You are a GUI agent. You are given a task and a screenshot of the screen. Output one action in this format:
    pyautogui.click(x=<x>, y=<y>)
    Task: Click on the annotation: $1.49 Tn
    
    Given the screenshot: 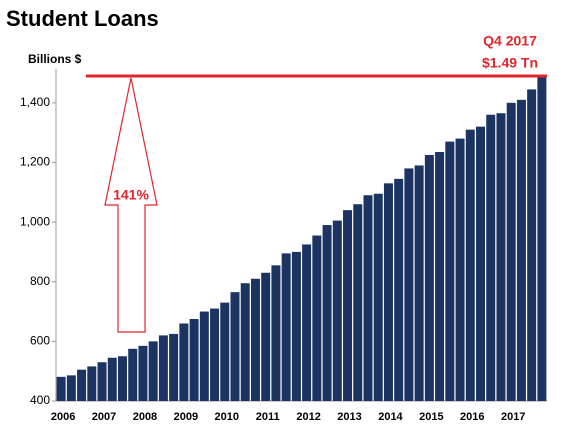 What is the action you would take?
    pyautogui.click(x=510, y=63)
    